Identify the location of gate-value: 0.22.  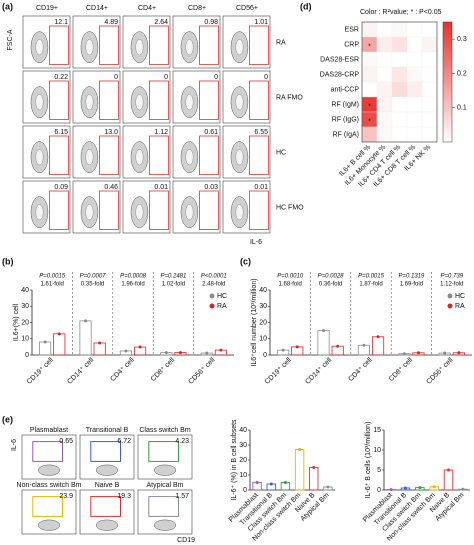
(61, 77).